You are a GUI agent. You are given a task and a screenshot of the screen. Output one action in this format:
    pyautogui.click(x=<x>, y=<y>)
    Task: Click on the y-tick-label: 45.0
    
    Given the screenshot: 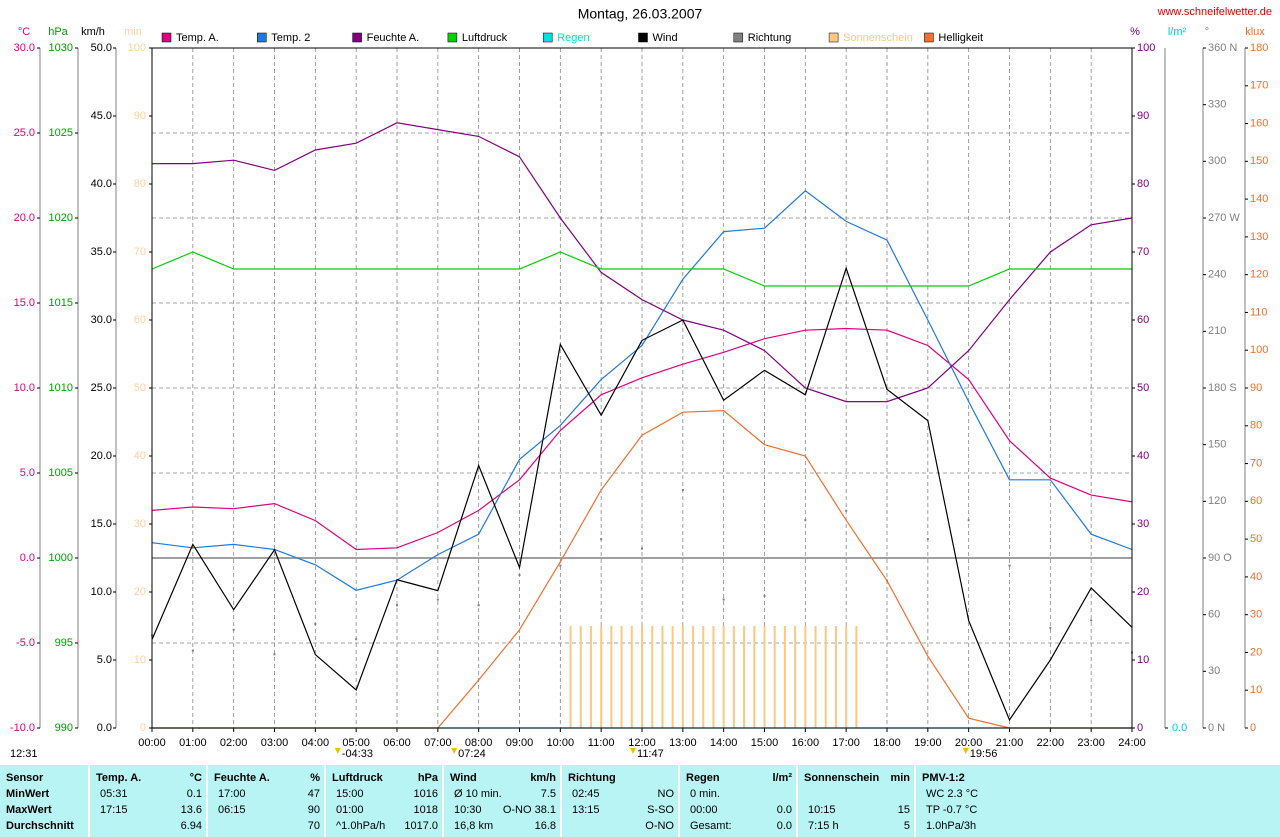 What is the action you would take?
    pyautogui.click(x=101, y=116)
    